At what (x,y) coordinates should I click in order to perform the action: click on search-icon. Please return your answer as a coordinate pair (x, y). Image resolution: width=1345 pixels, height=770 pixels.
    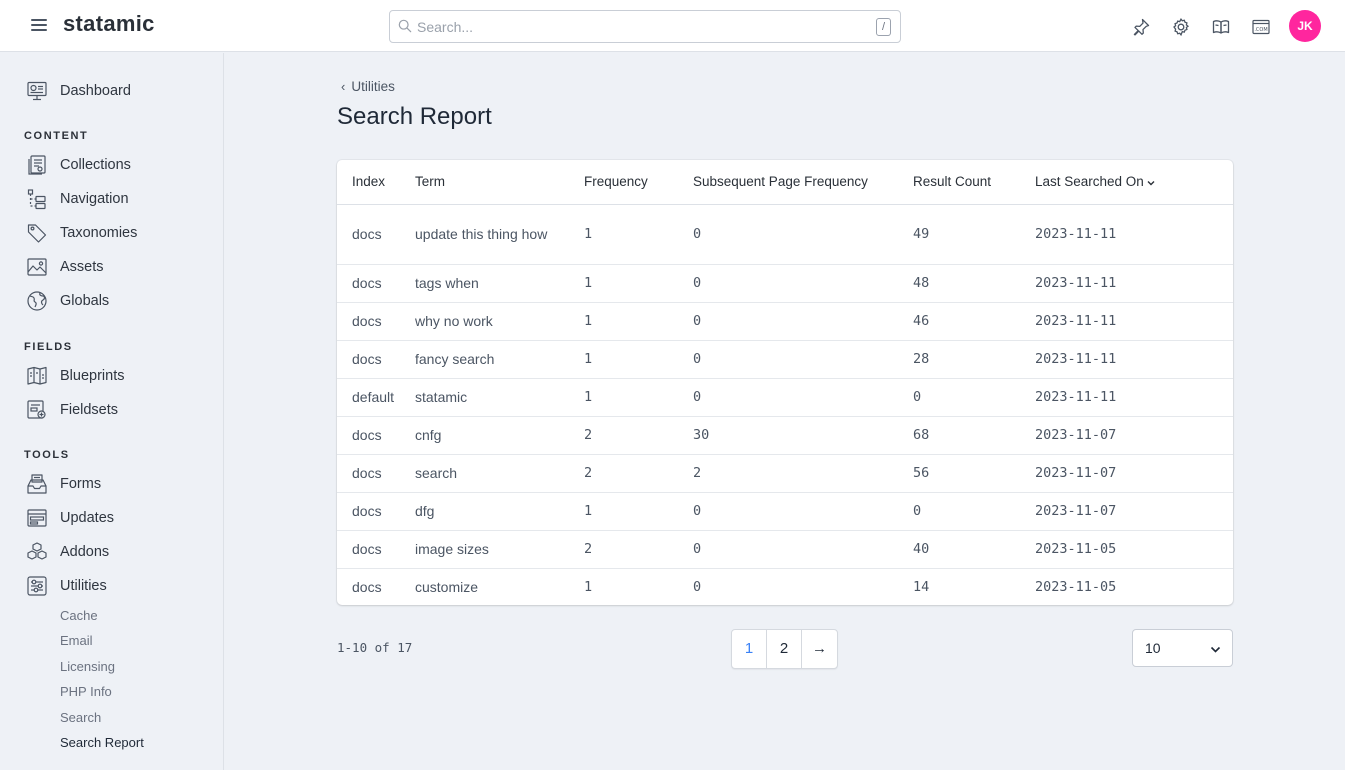
    Looking at the image, I should click on (405, 26).